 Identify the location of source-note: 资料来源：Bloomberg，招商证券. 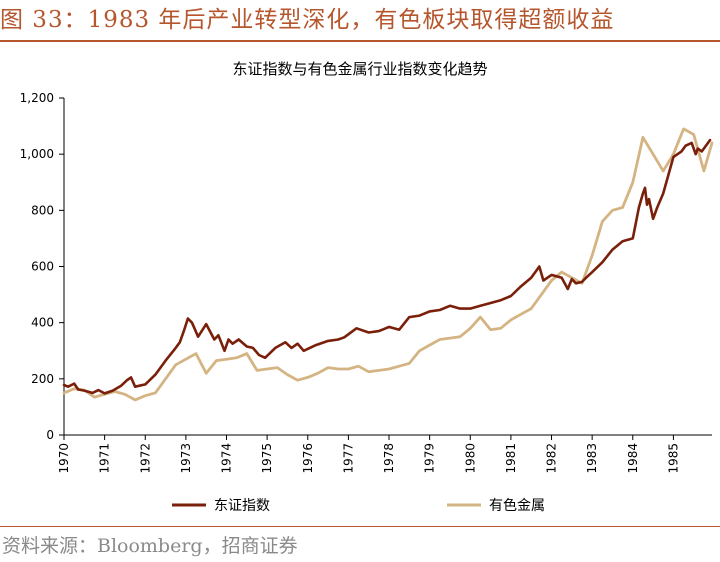
(150, 546).